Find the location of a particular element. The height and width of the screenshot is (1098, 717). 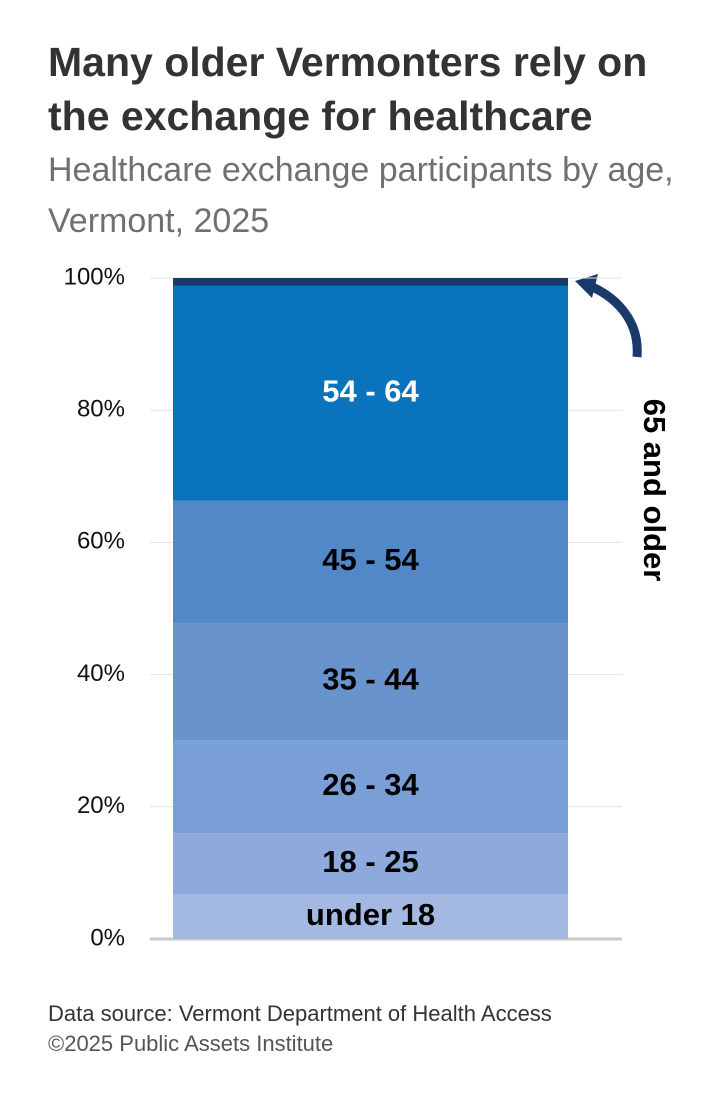

y-tick-label: 80% is located at coordinates (101, 409).